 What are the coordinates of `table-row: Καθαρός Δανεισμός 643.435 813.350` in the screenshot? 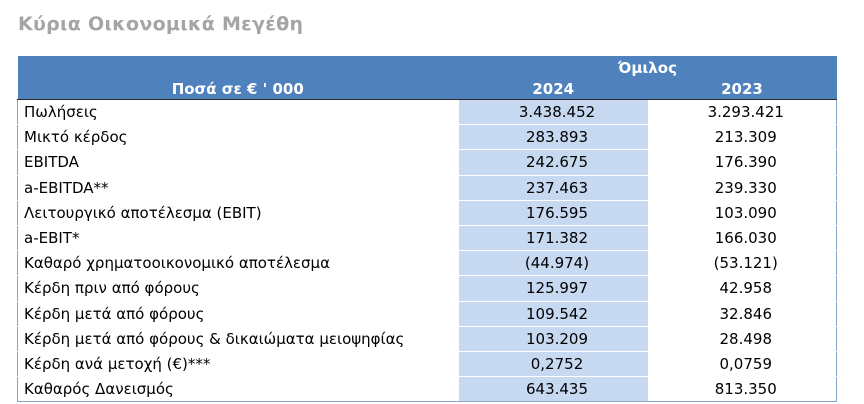 It's located at (427, 389).